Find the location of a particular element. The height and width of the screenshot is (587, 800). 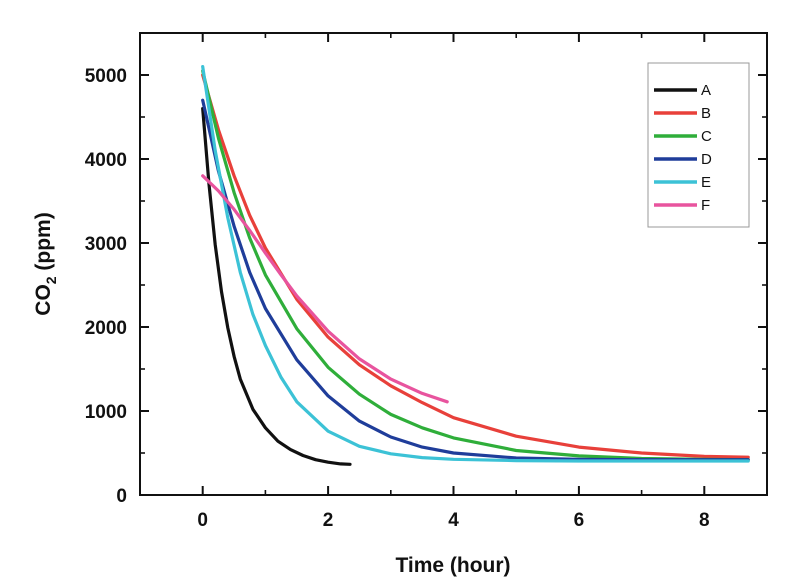

legend-label-c: C is located at coordinates (706, 136).